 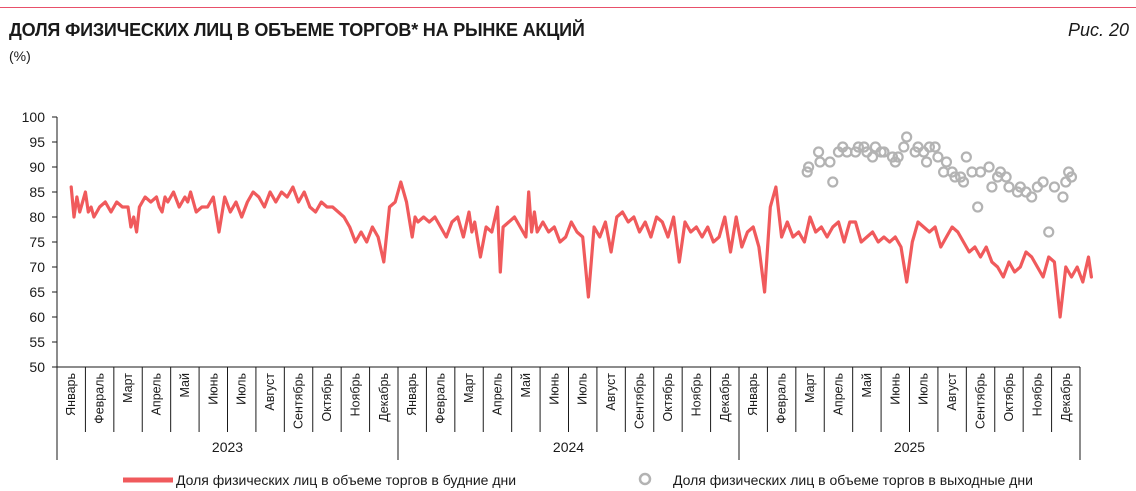 What do you see at coordinates (20, 56) in the screenshot?
I see `unit-label: (%)` at bounding box center [20, 56].